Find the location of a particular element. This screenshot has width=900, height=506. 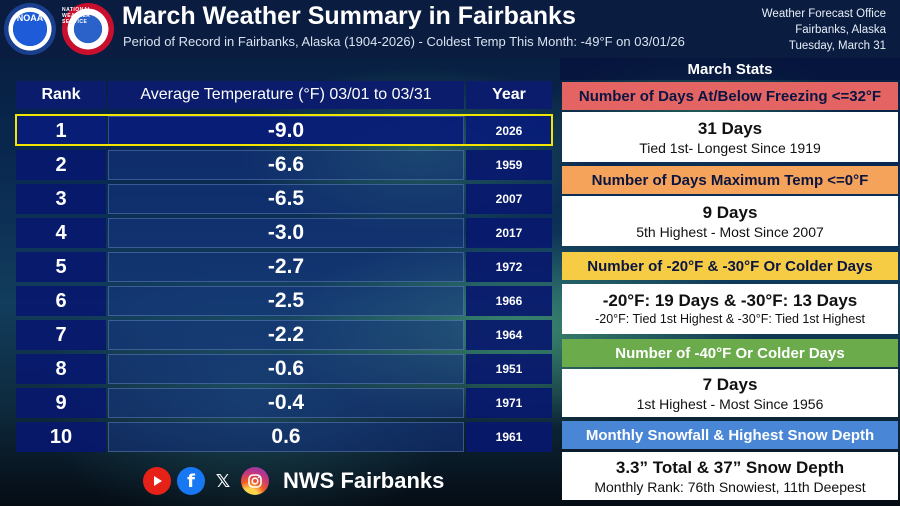

temperature-cell: -2.7 is located at coordinates (286, 267).